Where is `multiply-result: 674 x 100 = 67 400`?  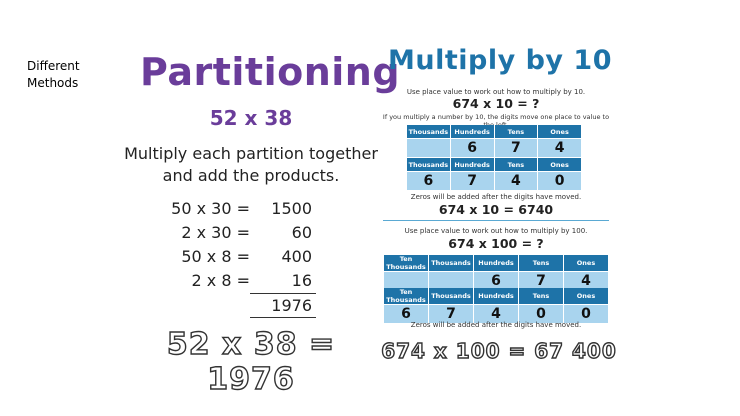 multiply-result: 674 x 100 = 67 400 is located at coordinates (499, 350).